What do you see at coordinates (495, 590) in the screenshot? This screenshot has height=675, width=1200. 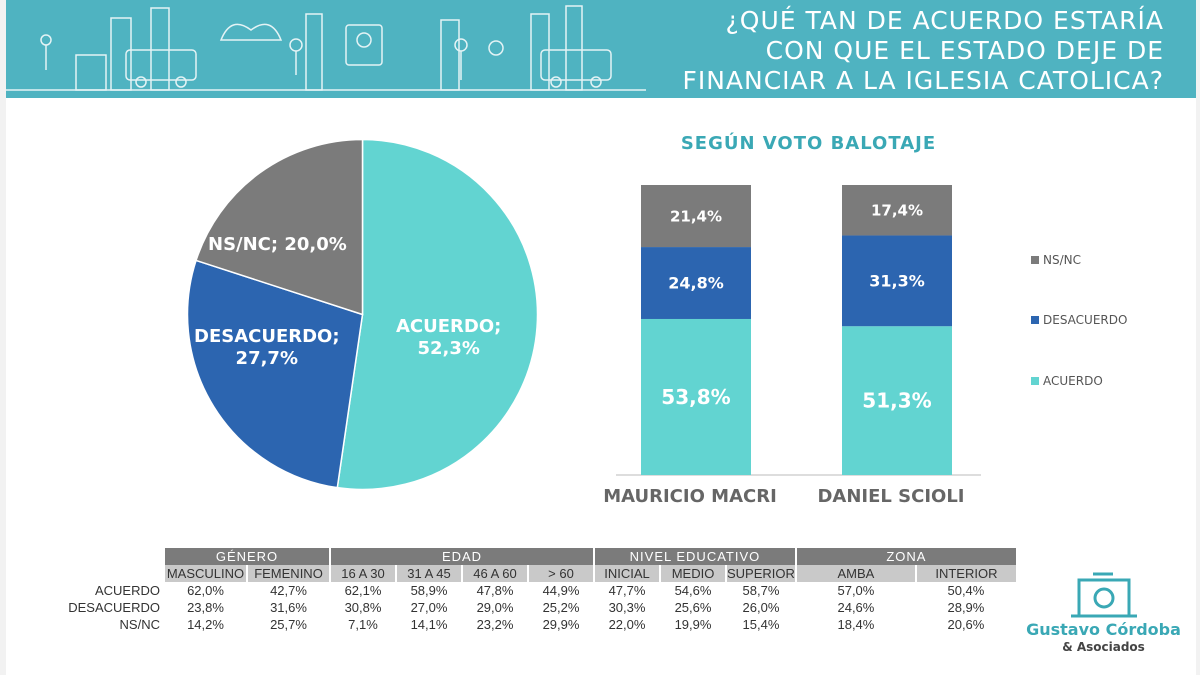 I see `table-cell: 47,8%` at bounding box center [495, 590].